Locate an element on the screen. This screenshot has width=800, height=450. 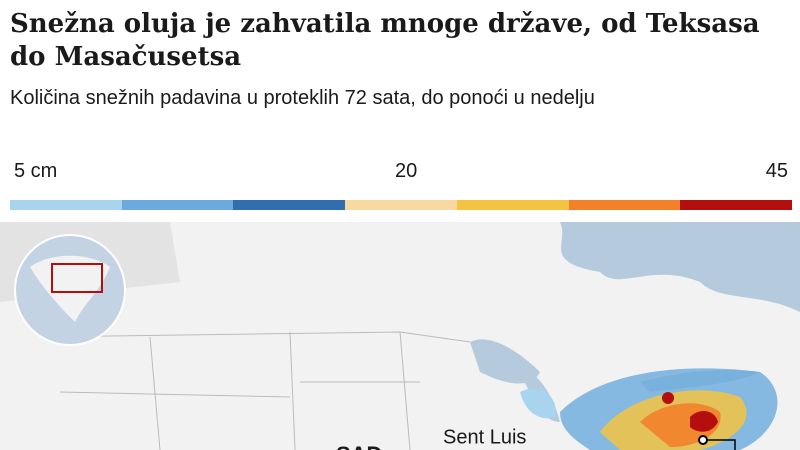
legend-bar is located at coordinates (401, 205).